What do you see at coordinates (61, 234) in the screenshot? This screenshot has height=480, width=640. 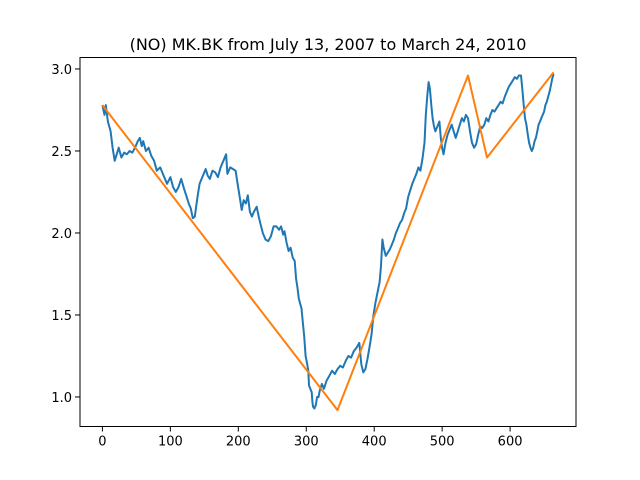 I see `y-tick-label: 2.0` at bounding box center [61, 234].